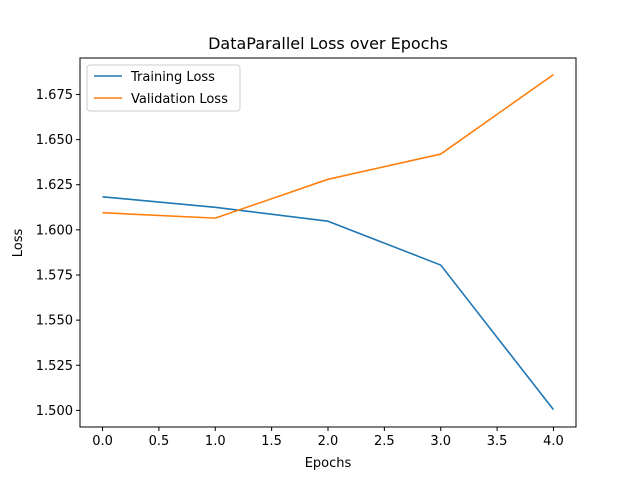  Describe the element at coordinates (54, 95) in the screenshot. I see `y-tick-label-1-675: 1.675` at that location.